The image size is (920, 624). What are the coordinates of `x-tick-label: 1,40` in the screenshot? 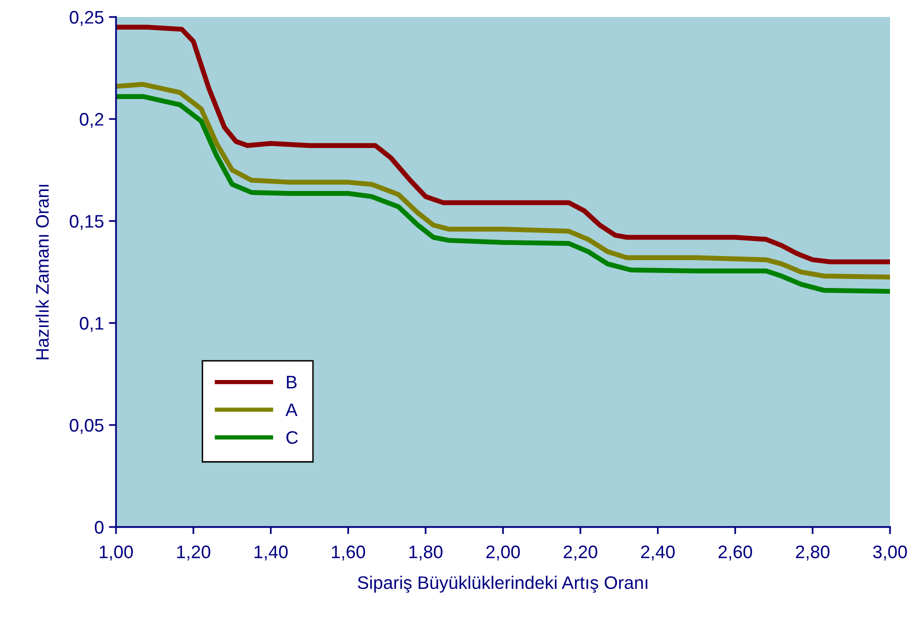 It's located at (271, 553).